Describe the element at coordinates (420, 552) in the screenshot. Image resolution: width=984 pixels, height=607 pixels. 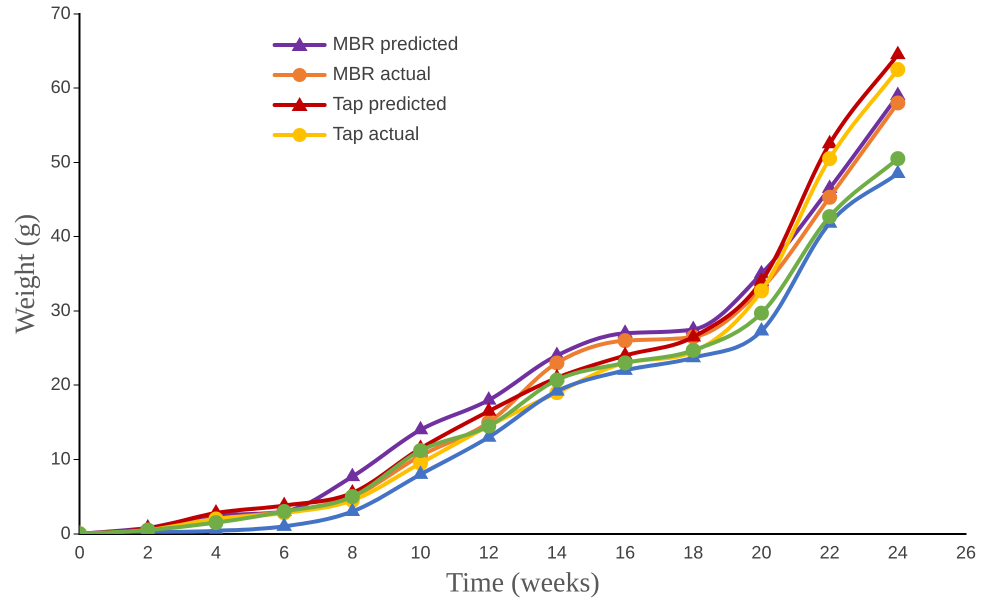
I see `x-tick-label: 10` at that location.